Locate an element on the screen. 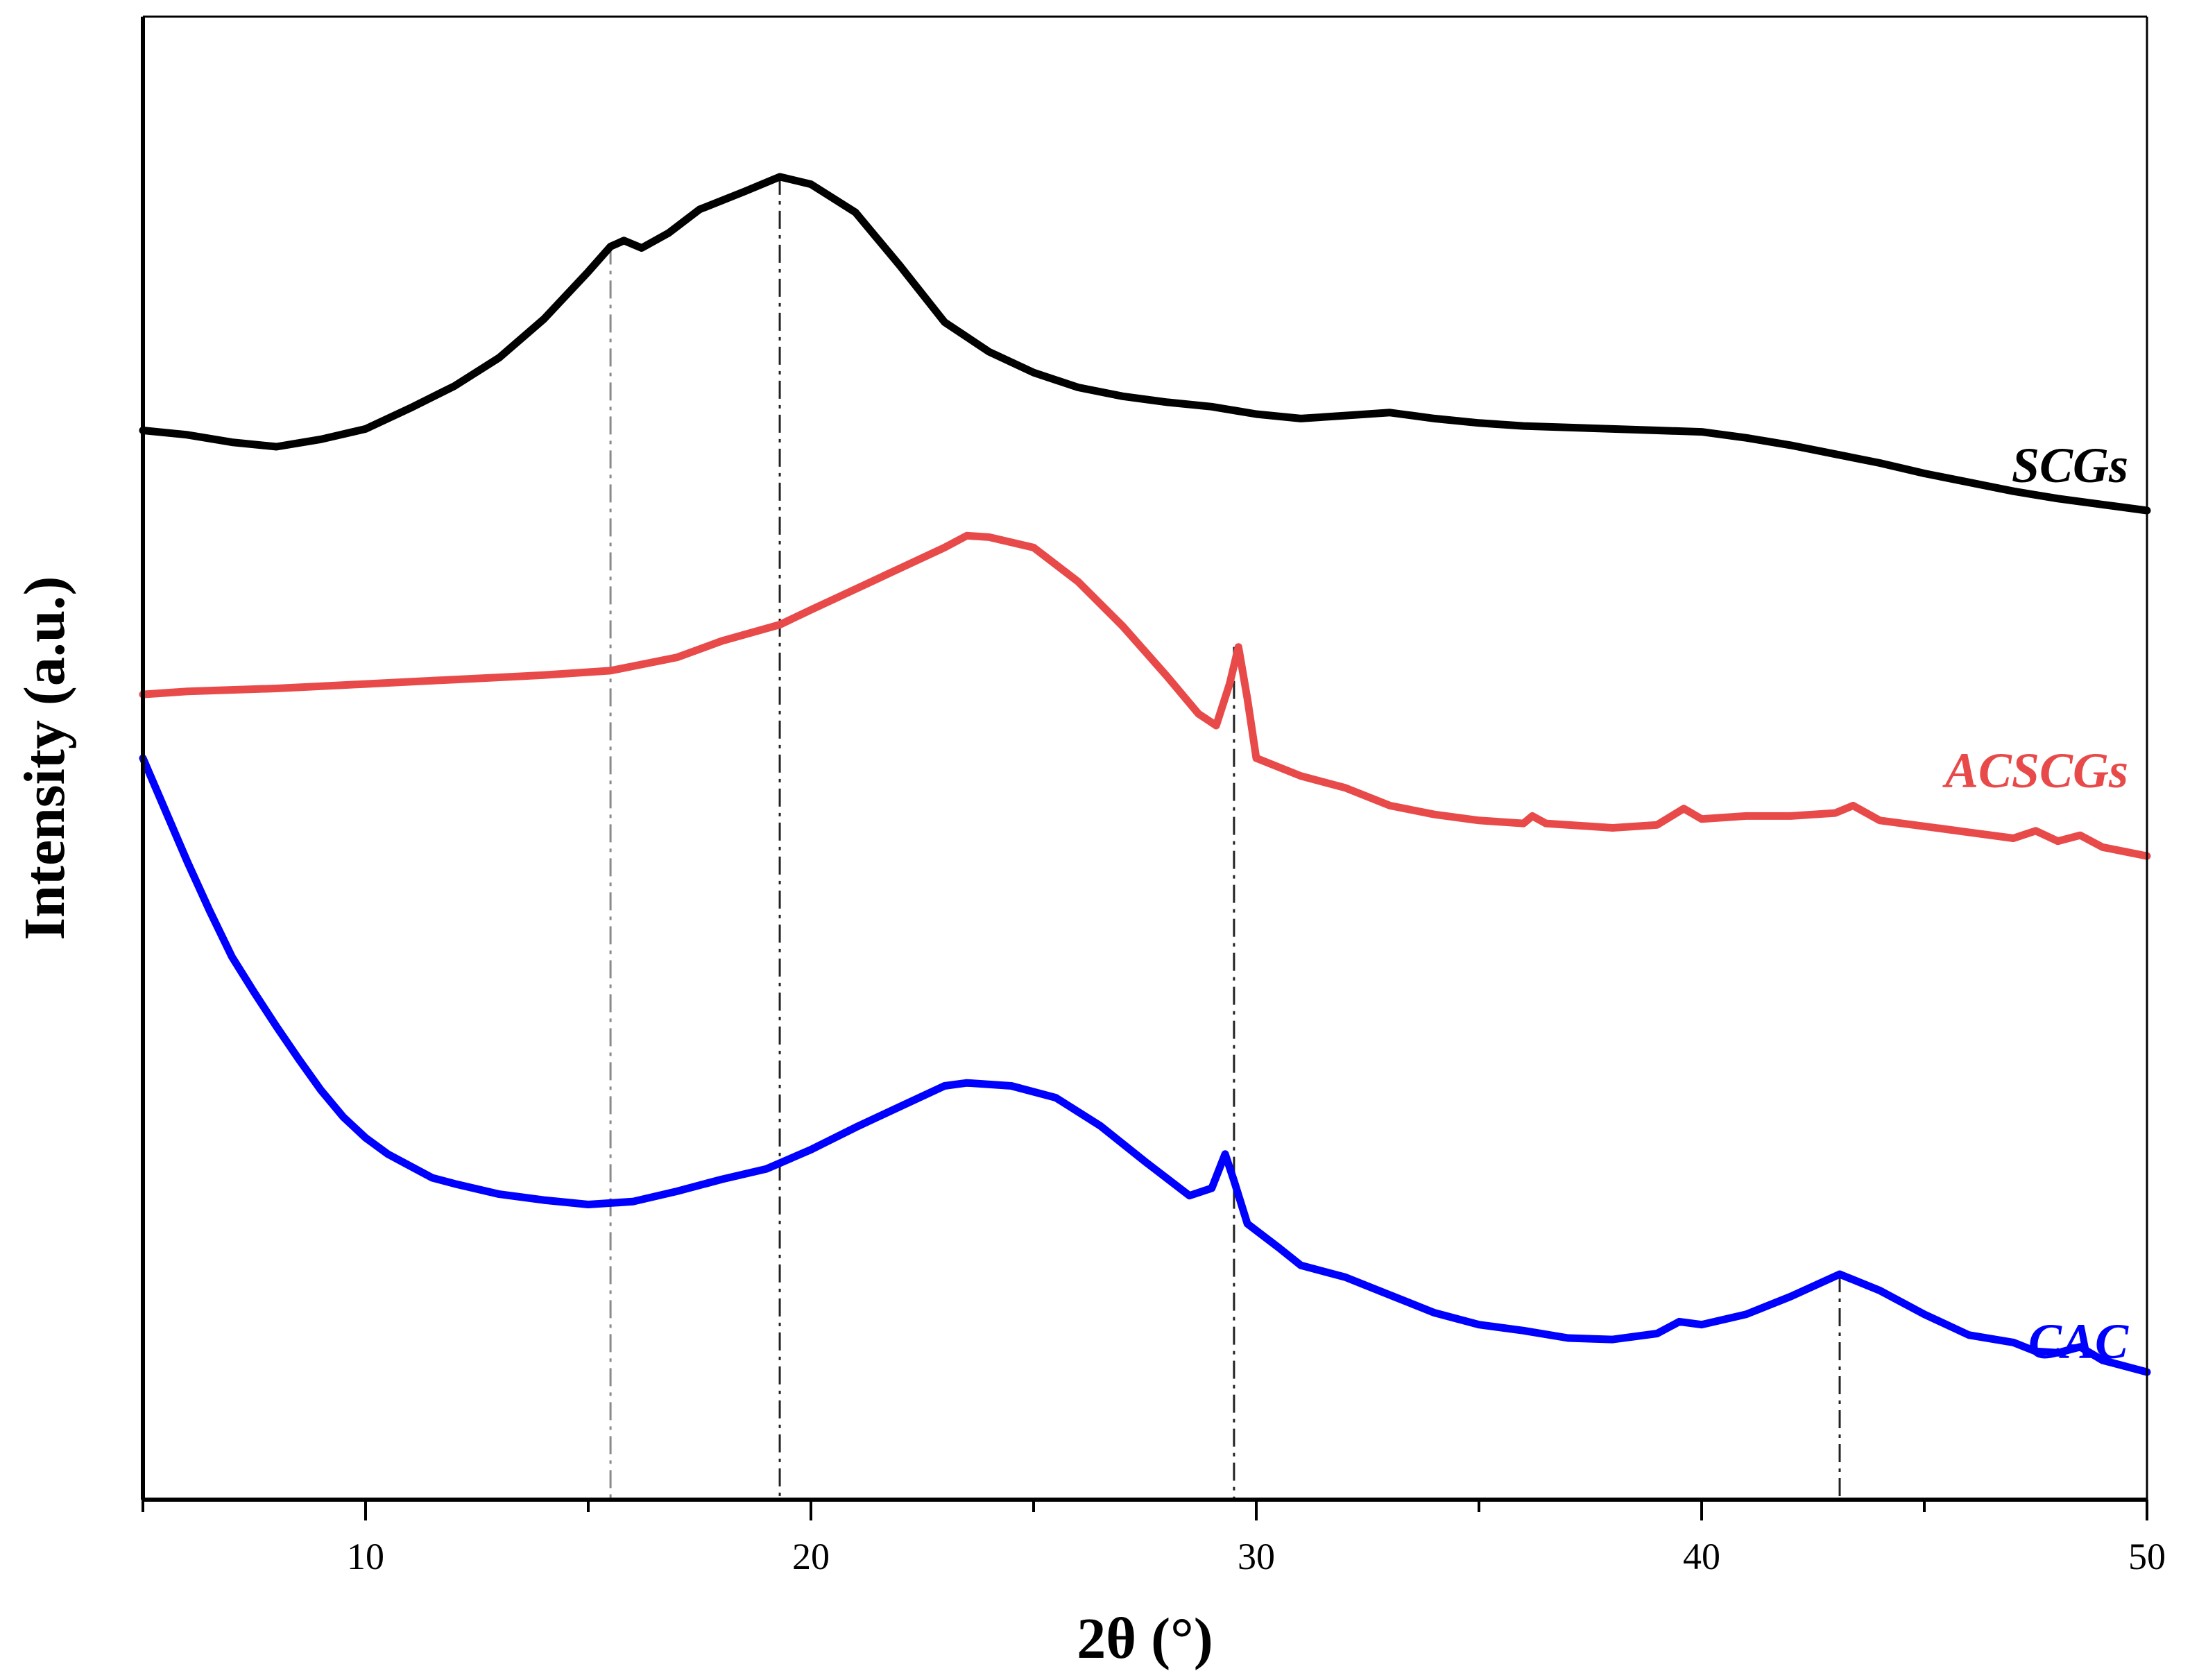  series-label-acscgs: ACSCGs is located at coordinates (2035, 770).